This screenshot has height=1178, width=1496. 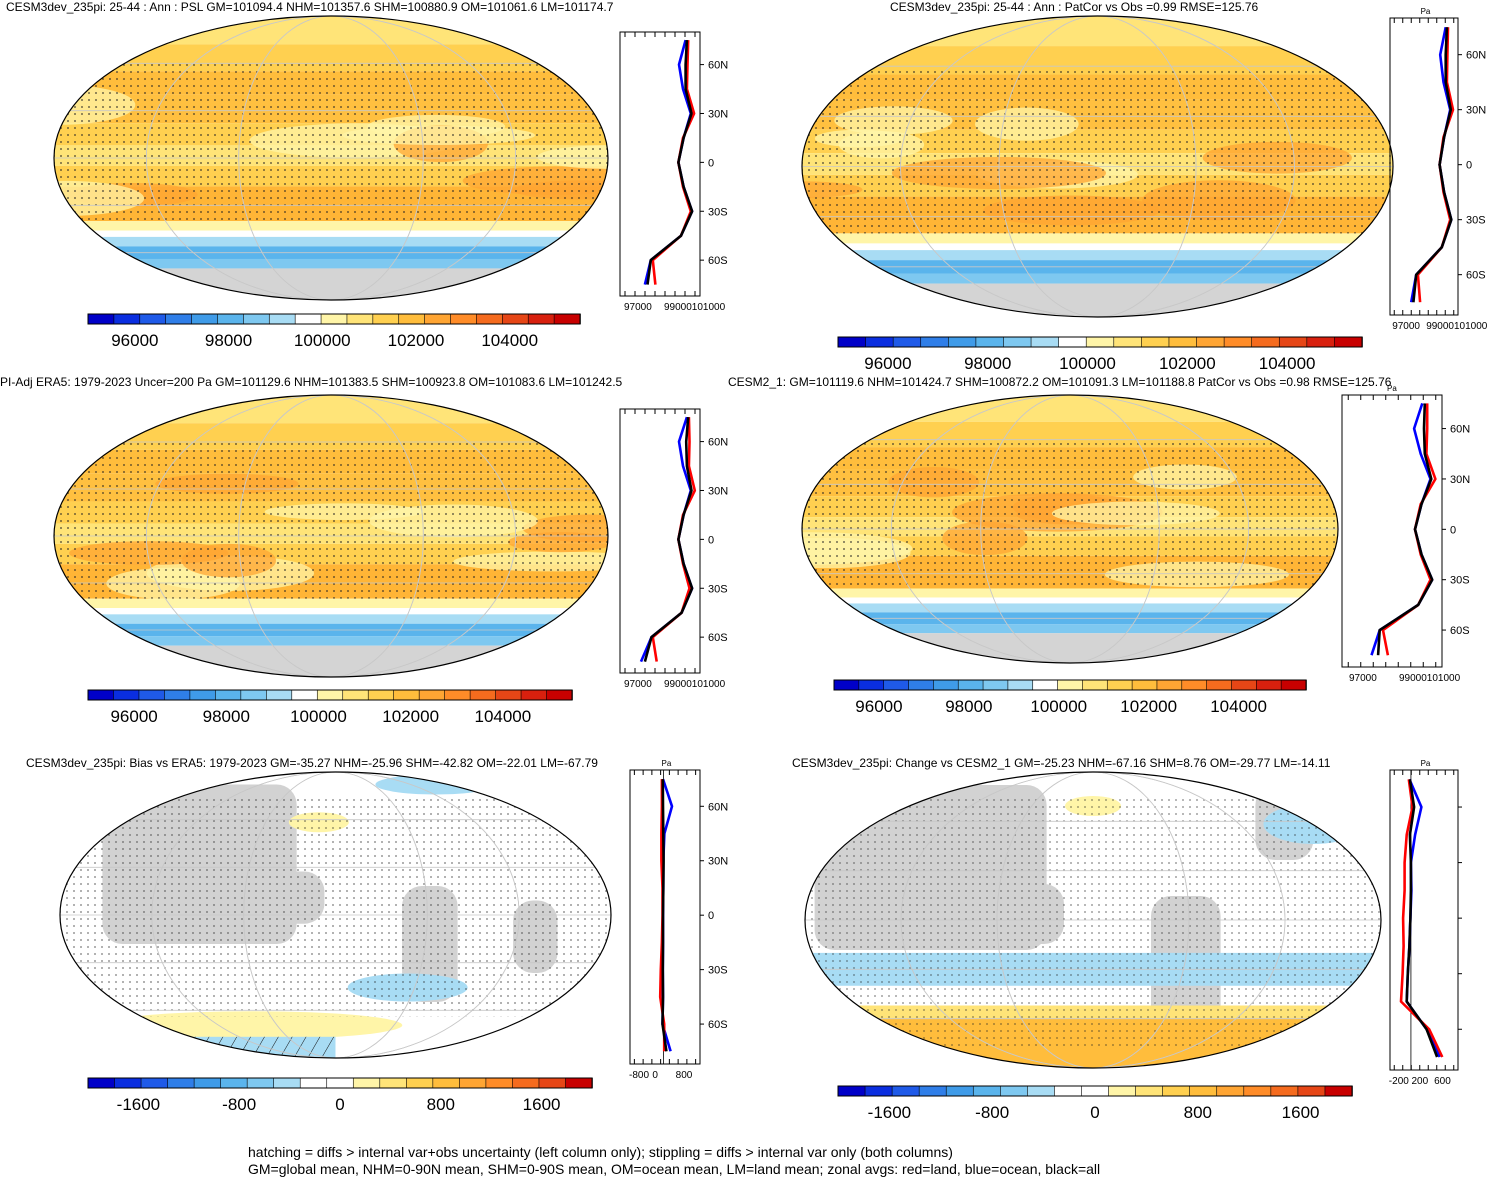 What do you see at coordinates (992, 1112) in the screenshot?
I see `colorbar-label: -800` at bounding box center [992, 1112].